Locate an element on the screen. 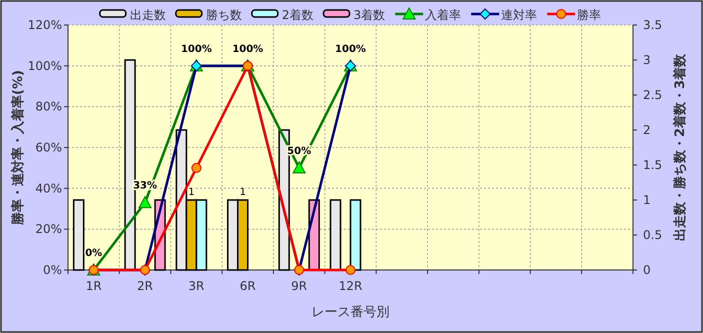  y2-axis-title: 出走数・勝ち数・2着数・3着数 is located at coordinates (680, 147).